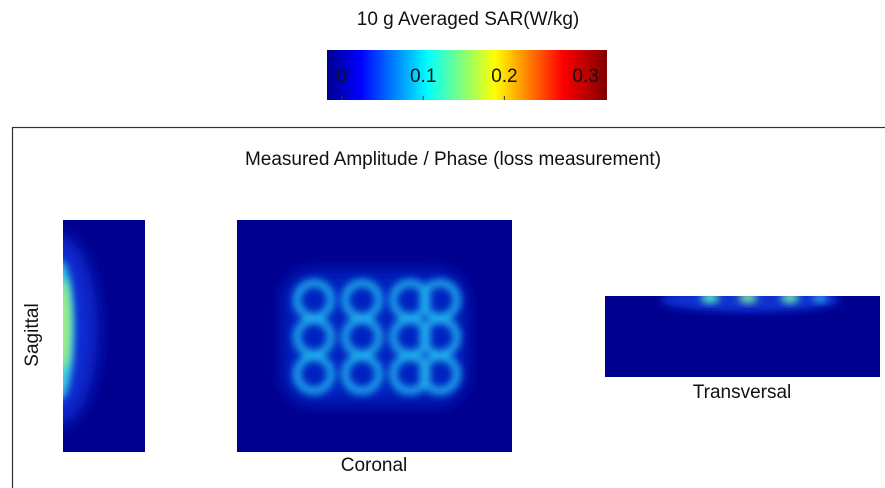 This screenshot has height=488, width=885. Describe the element at coordinates (104, 336) in the screenshot. I see `sagittal-image` at that location.